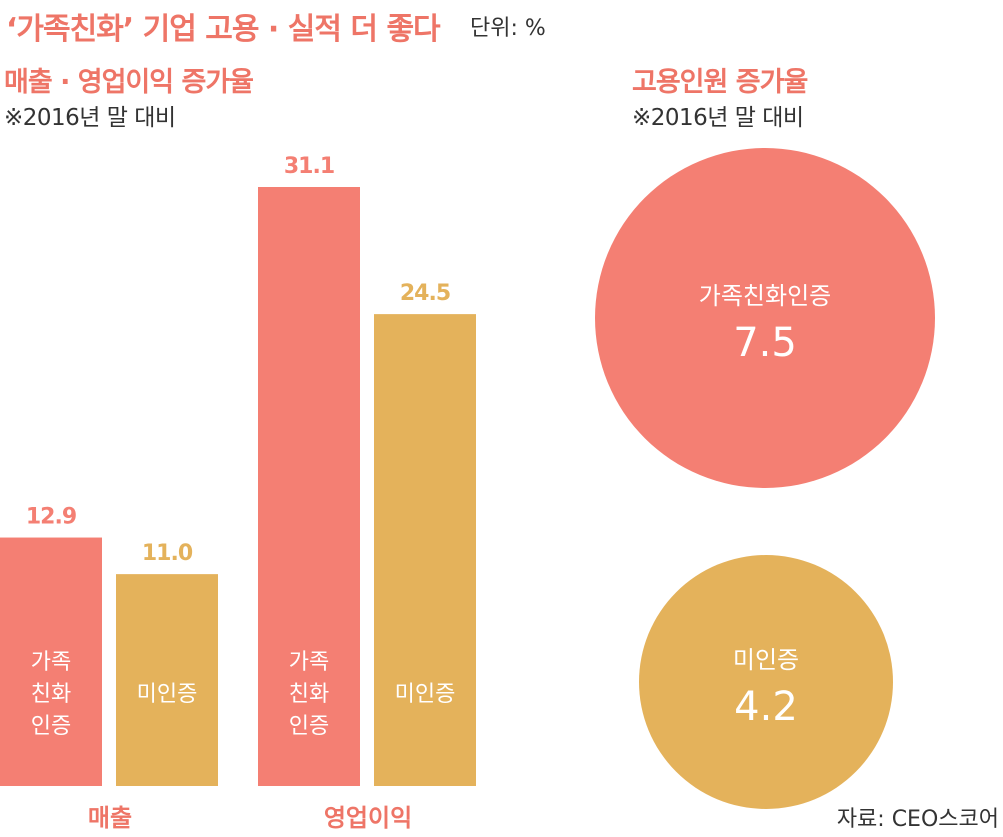 This screenshot has width=1003, height=837. Describe the element at coordinates (51, 517) in the screenshot. I see `bar-value-0-0: 12.9` at that location.